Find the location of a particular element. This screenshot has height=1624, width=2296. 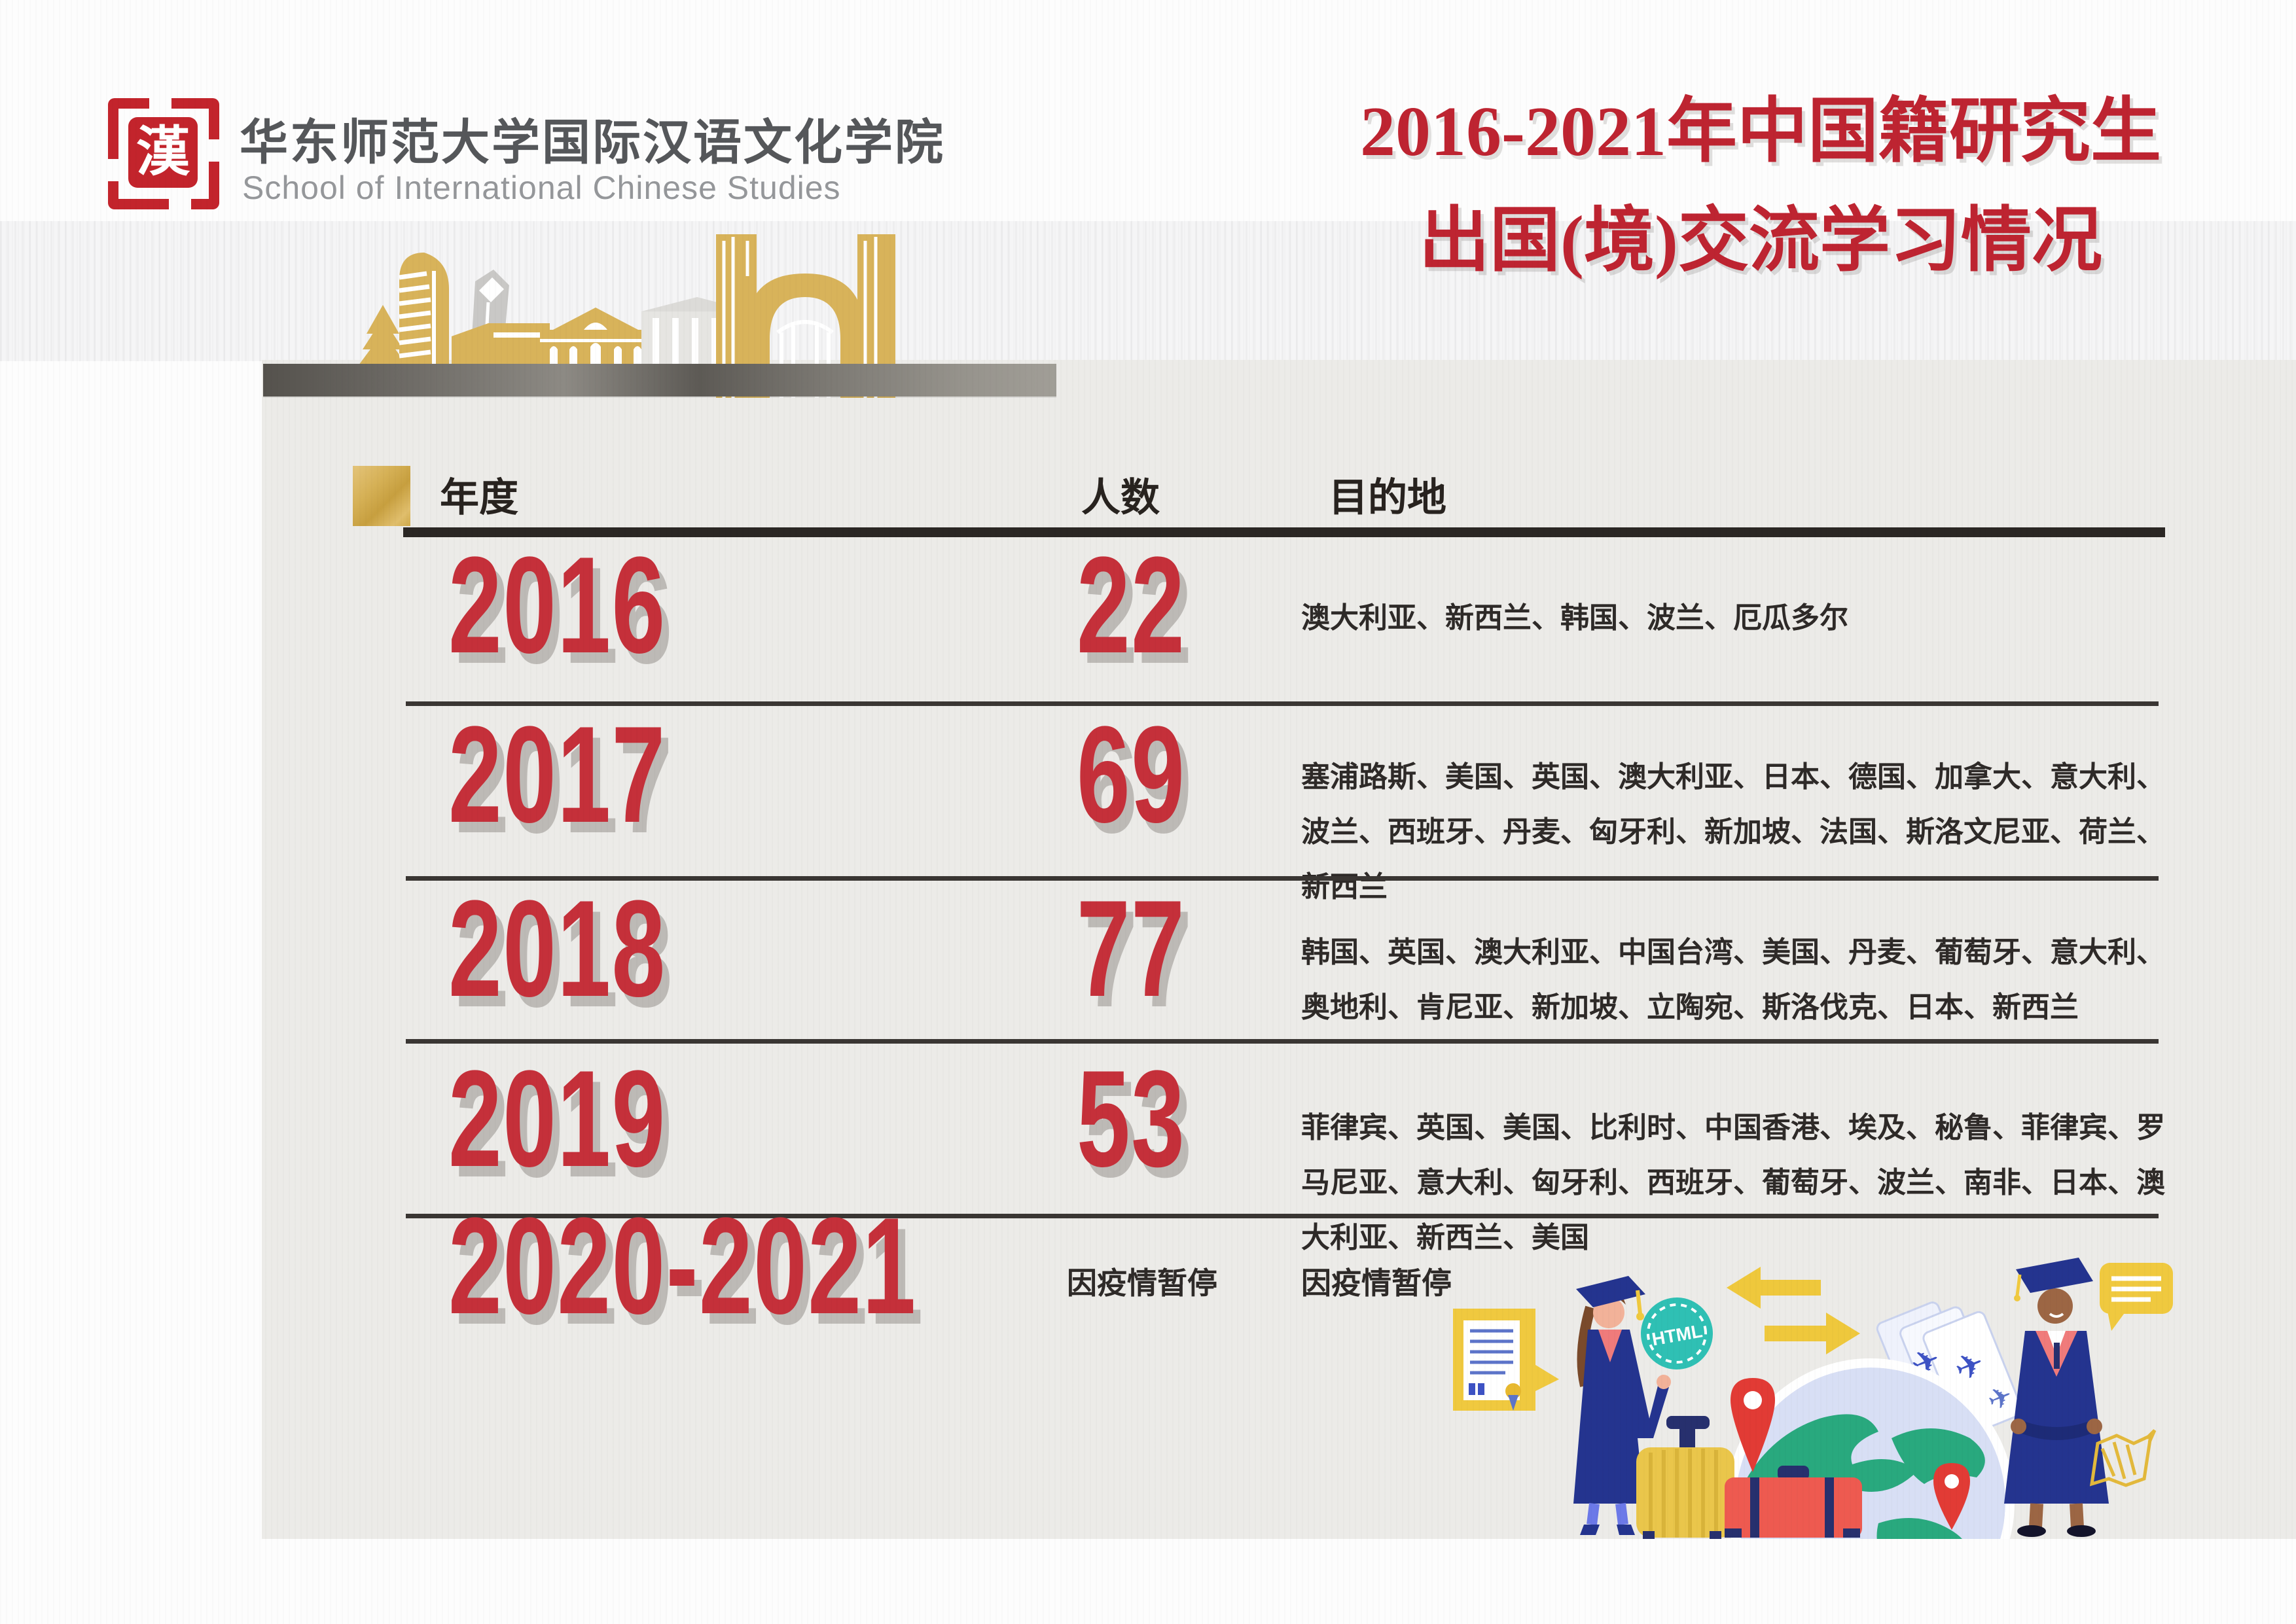

column-header-count: 人数 is located at coordinates (1120, 498).